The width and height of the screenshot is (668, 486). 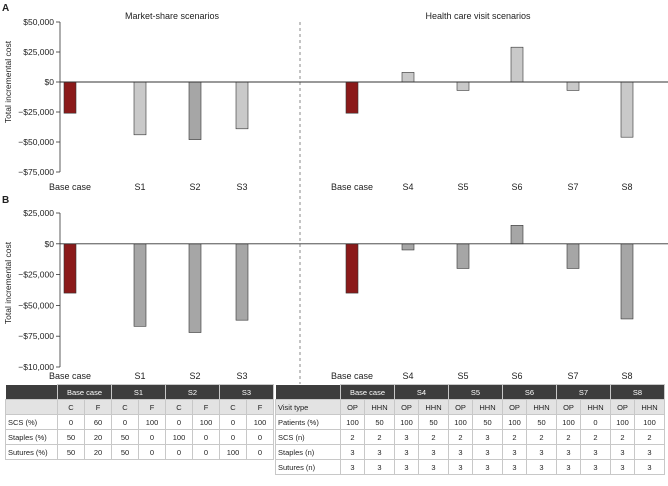 What do you see at coordinates (139, 187) in the screenshot?
I see `category-label: S1` at bounding box center [139, 187].